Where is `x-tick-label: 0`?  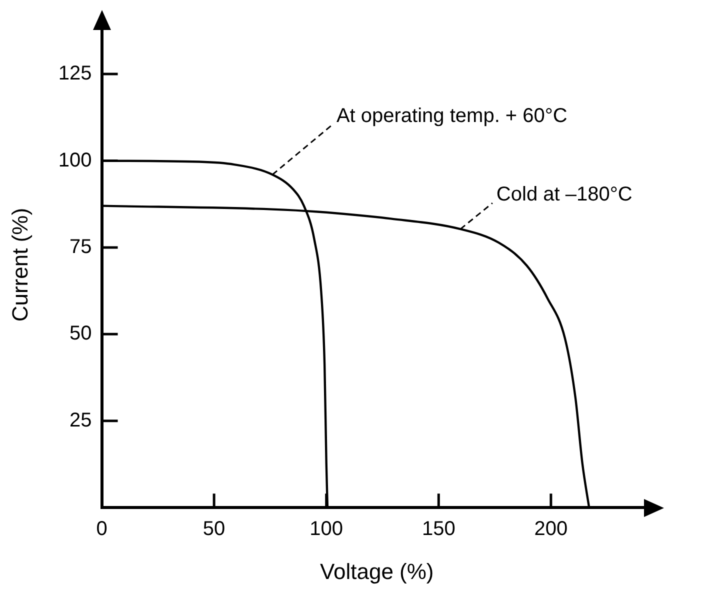 x-tick-label: 0 is located at coordinates (102, 529).